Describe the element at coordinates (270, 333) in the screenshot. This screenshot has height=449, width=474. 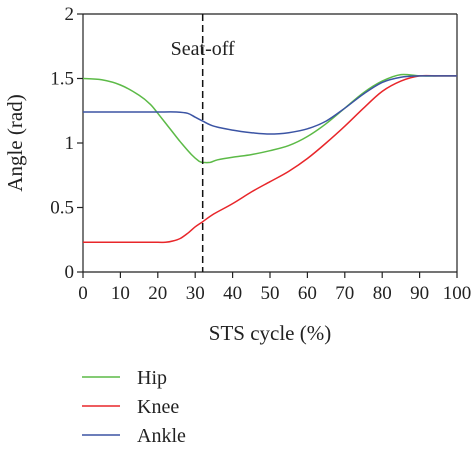
I see `x-axis-title: STS cycle (%)` at that location.